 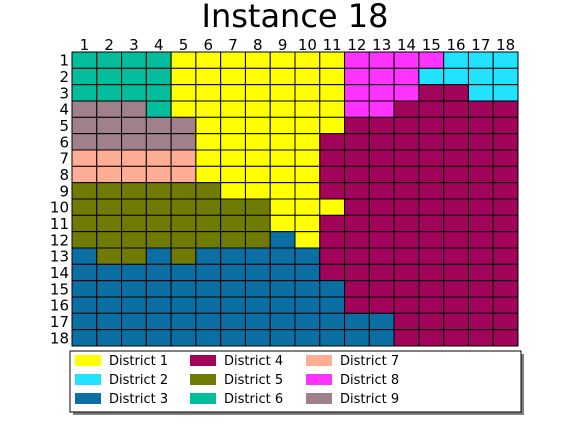 I want to click on grid-cell-r2-c1, so click(x=84, y=76).